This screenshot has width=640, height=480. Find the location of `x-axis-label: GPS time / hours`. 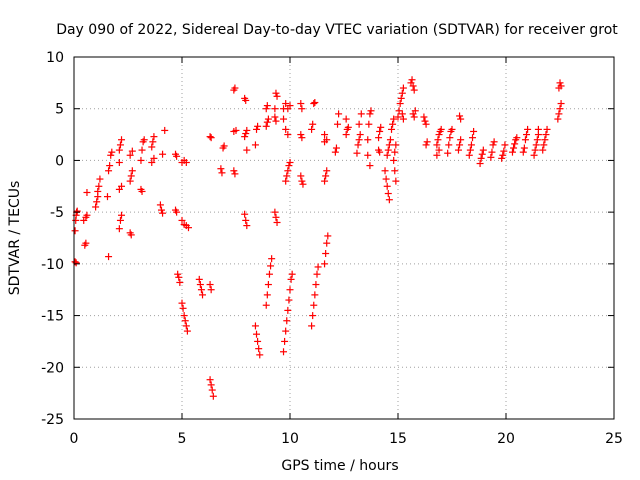

x-axis-label: GPS time / hours is located at coordinates (339, 466).